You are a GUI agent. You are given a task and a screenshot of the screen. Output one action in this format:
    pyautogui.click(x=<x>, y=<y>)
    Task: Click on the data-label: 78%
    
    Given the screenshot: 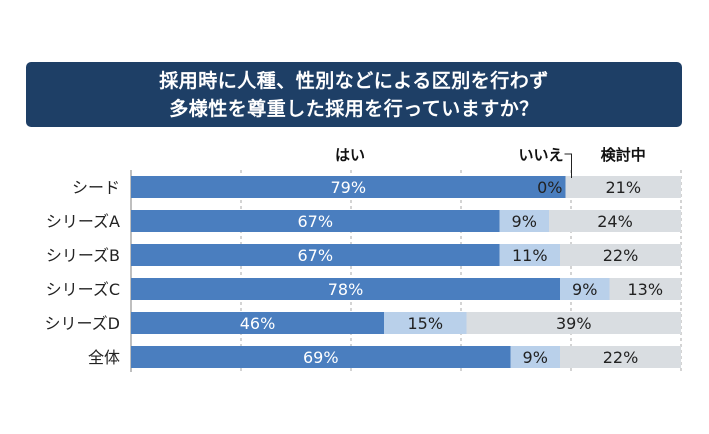 What is the action you would take?
    pyautogui.click(x=346, y=289)
    